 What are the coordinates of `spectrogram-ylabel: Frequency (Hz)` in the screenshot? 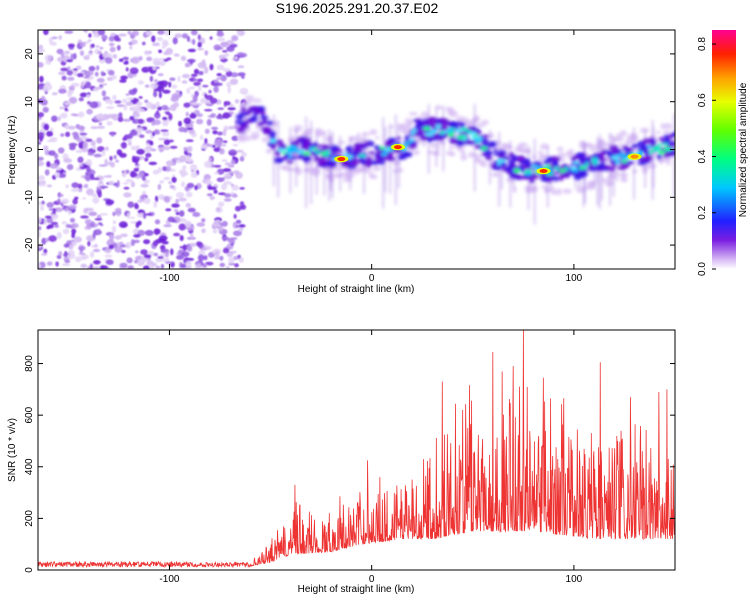 It's located at (12, 150).